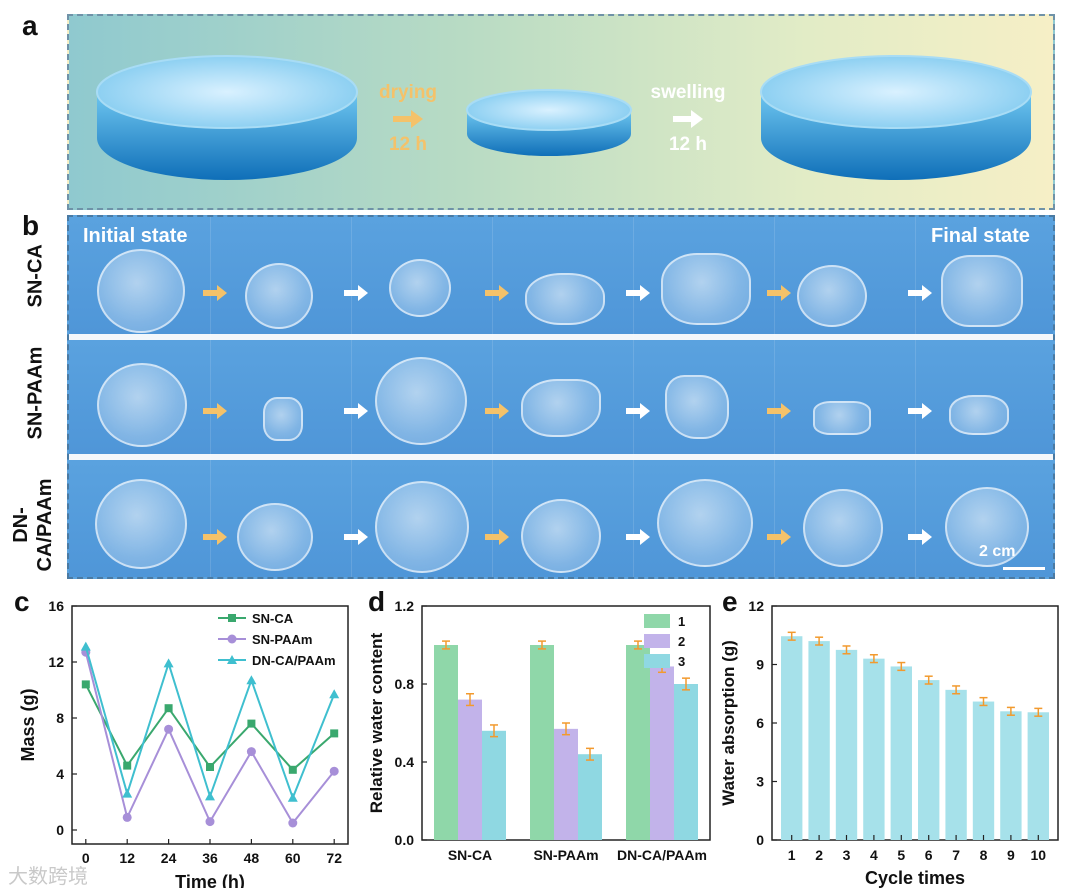  Describe the element at coordinates (252, 858) in the screenshot. I see `x-tick-label: 48` at that location.